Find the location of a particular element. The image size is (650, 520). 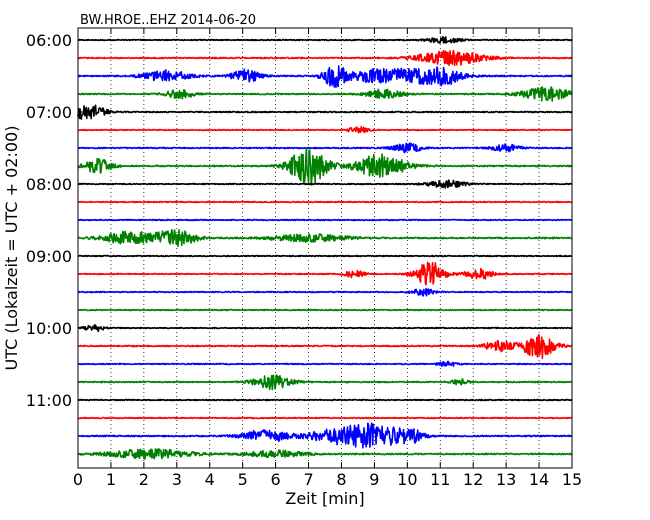

x-tick-label: 6 is located at coordinates (276, 479).